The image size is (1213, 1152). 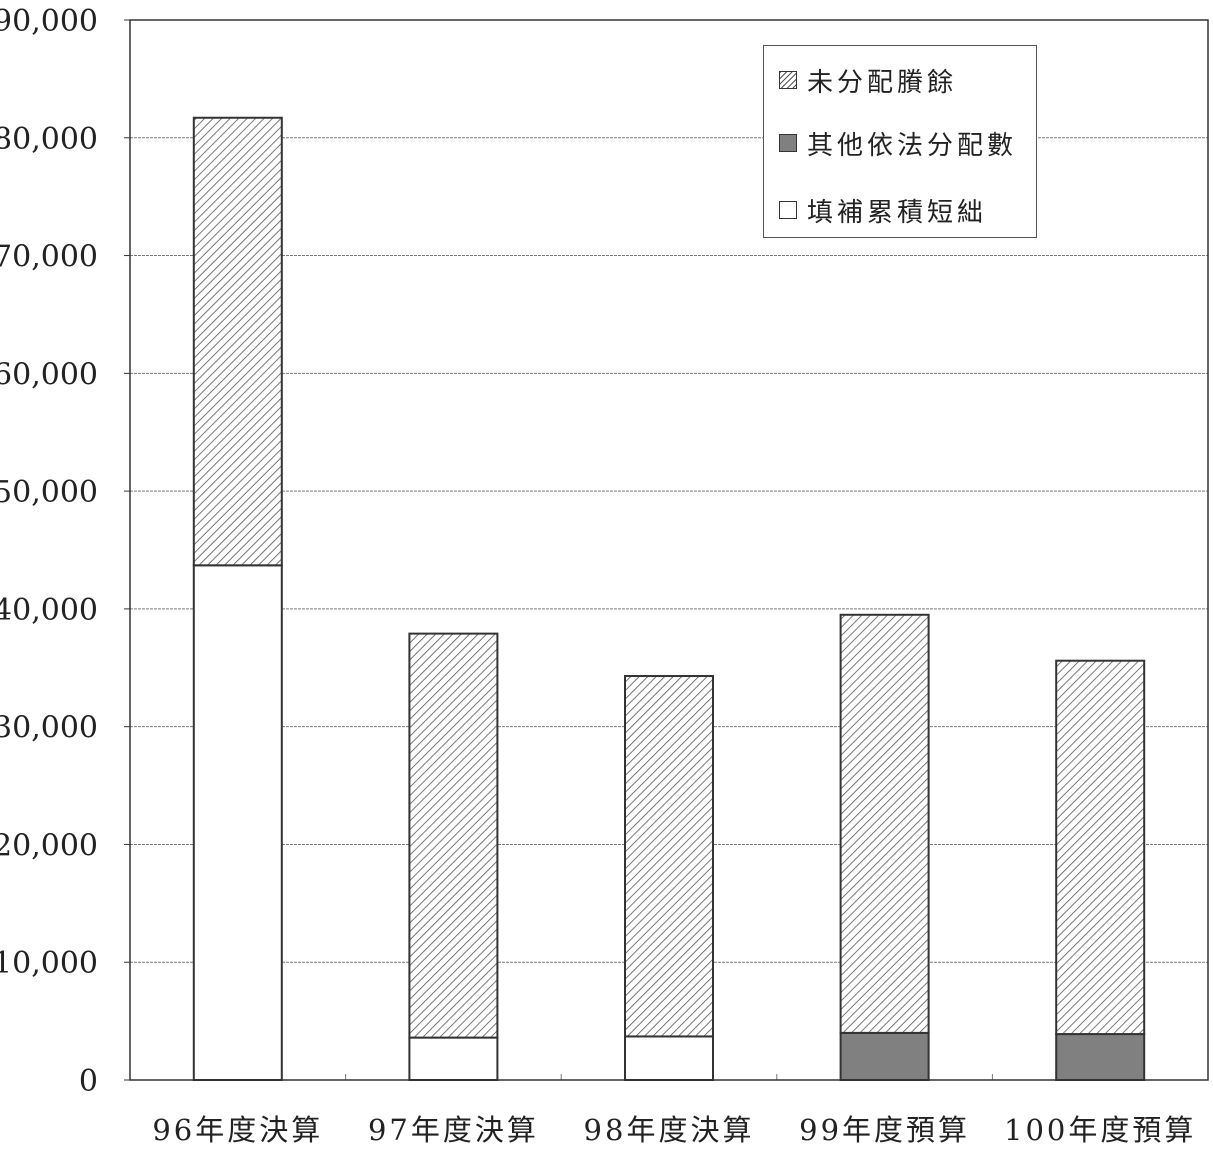 I want to click on x-tick-label: 96年度決算, so click(x=237, y=1130).